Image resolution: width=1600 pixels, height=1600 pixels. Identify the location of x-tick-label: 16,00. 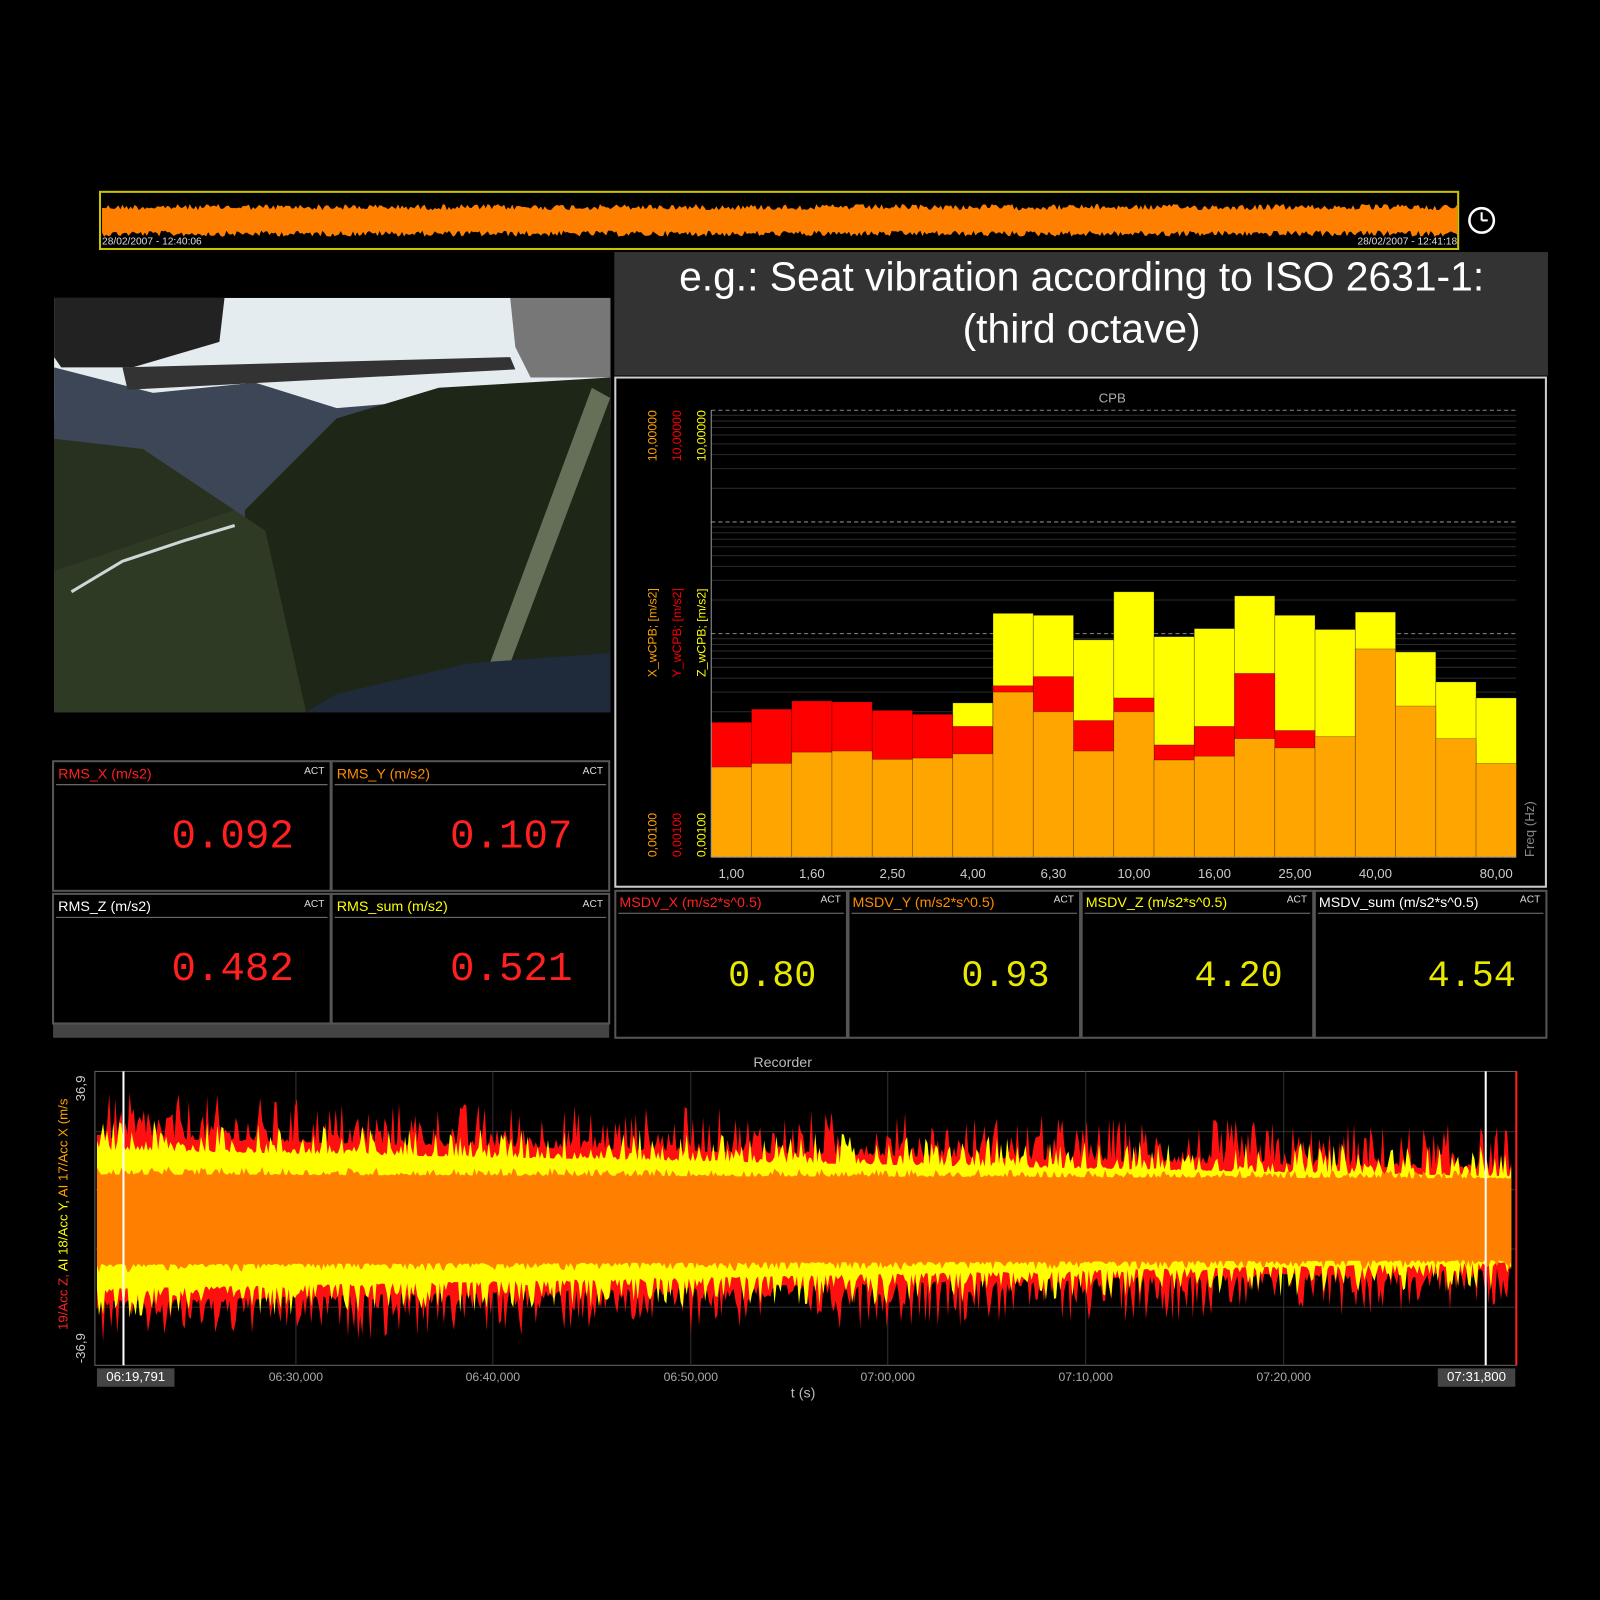
(1214, 873).